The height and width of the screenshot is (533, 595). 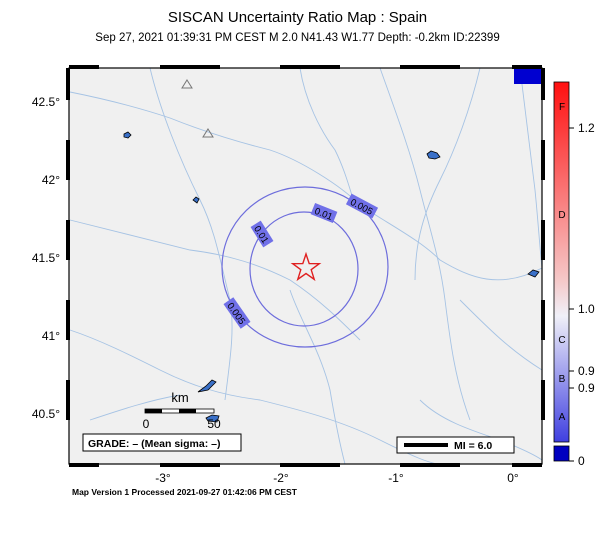 What do you see at coordinates (473, 446) in the screenshot?
I see `svg-text: MI = 6.0` at bounding box center [473, 446].